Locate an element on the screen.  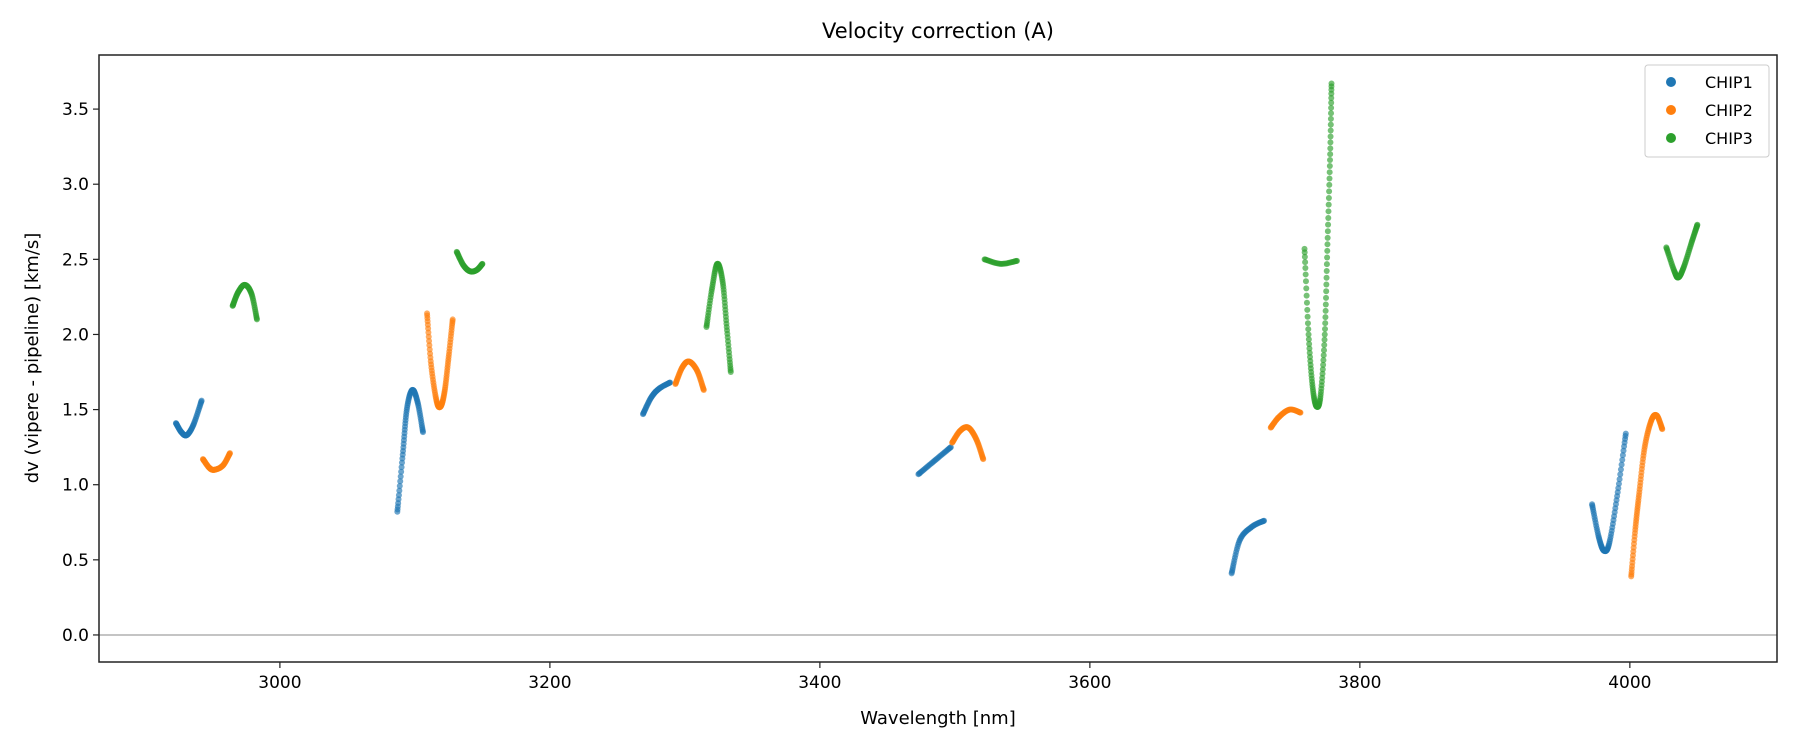
legend: CHIP1 CHIP2 CHIP3 is located at coordinates (1707, 111).